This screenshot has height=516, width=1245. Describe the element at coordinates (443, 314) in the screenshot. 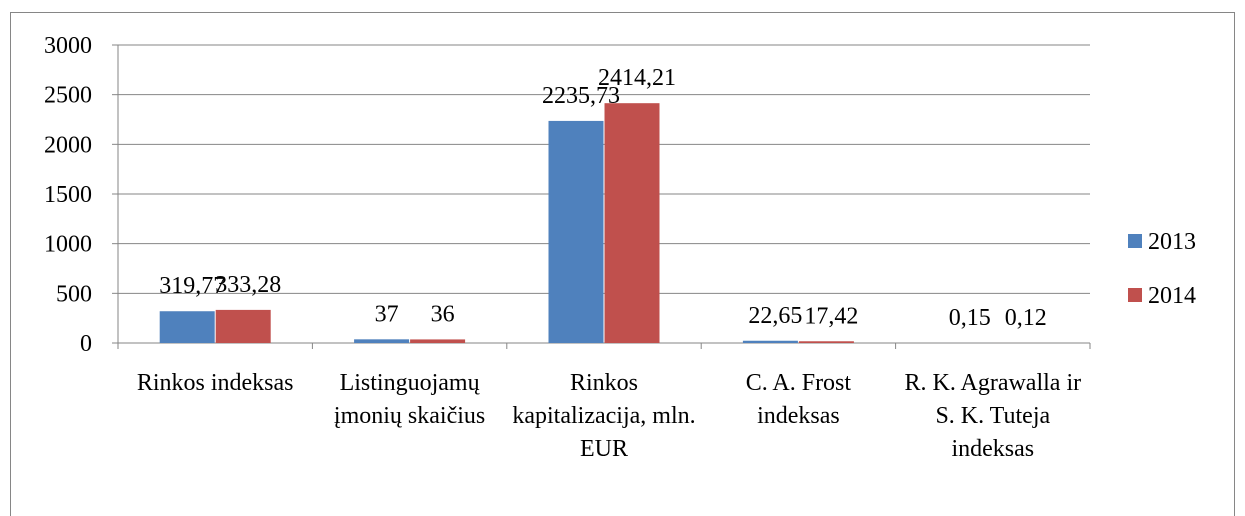

I see `value-label: 36` at that location.